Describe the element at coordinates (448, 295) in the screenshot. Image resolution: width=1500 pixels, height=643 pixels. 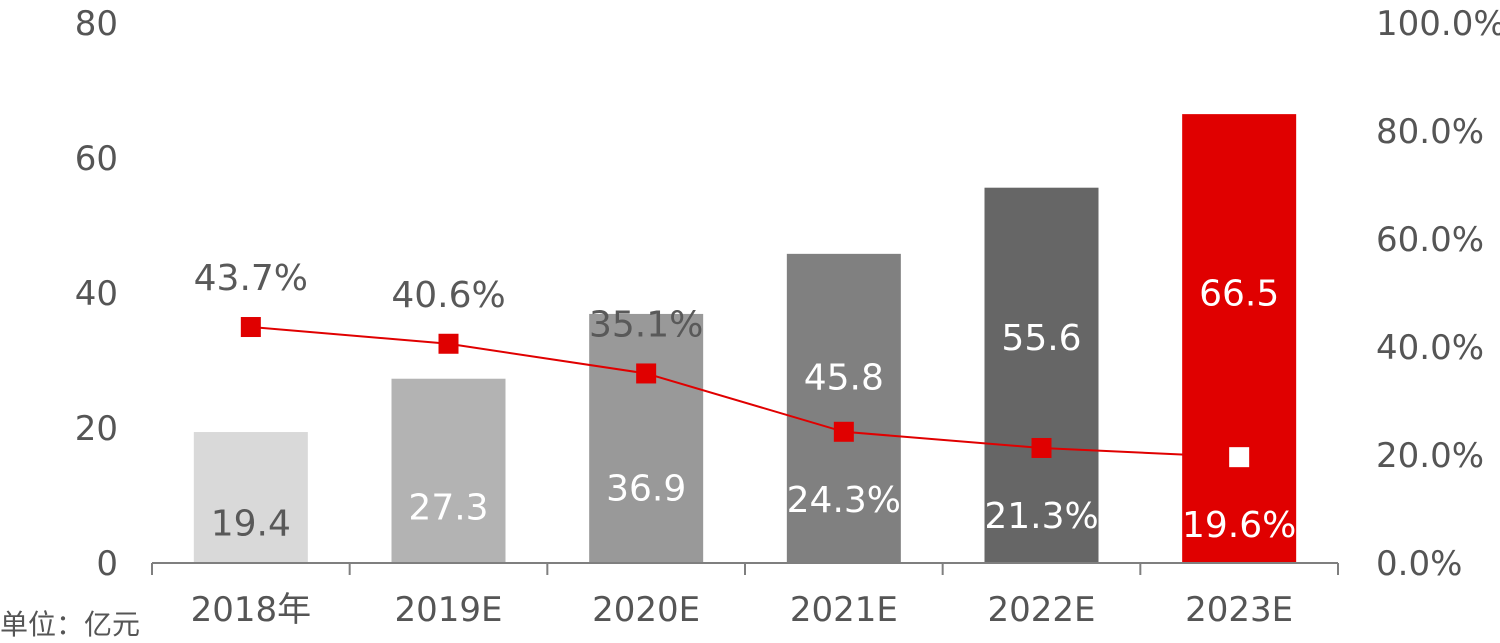
I see `growth-rate-label: 40.6%` at that location.